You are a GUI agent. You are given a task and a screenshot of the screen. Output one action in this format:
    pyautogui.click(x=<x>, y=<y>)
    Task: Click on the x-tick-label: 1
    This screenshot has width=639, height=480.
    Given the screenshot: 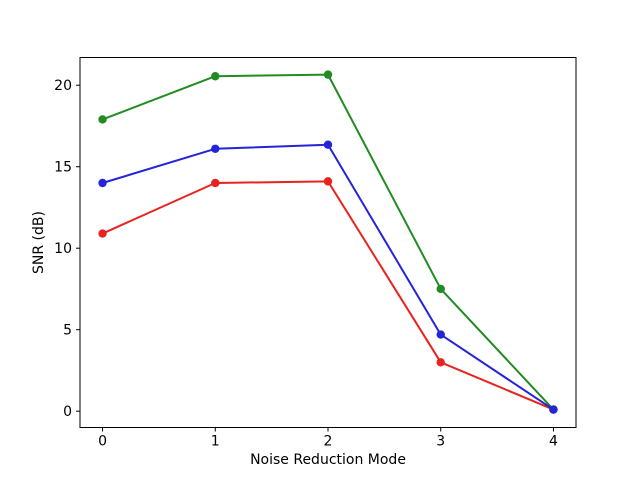 What is the action you would take?
    pyautogui.click(x=215, y=442)
    